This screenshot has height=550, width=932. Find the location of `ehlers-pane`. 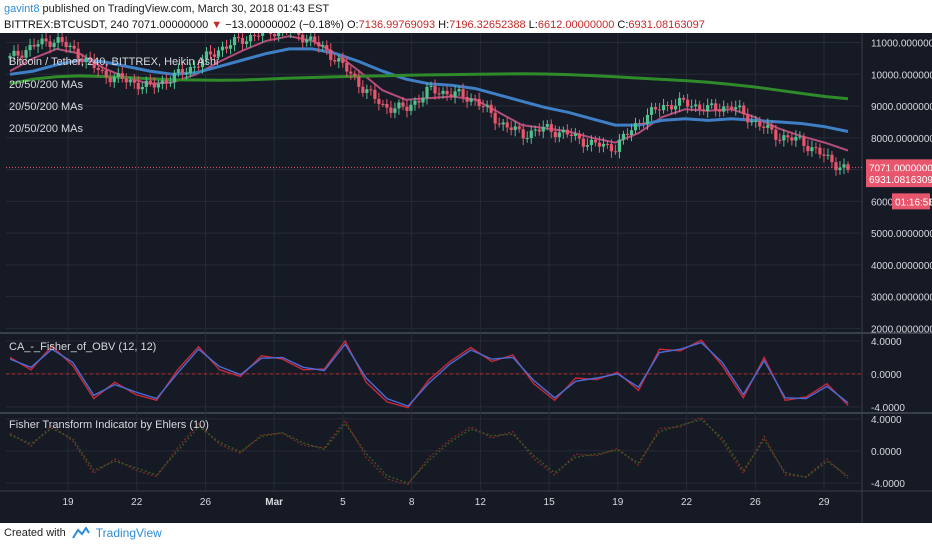

ehlers-pane is located at coordinates (429, 451).